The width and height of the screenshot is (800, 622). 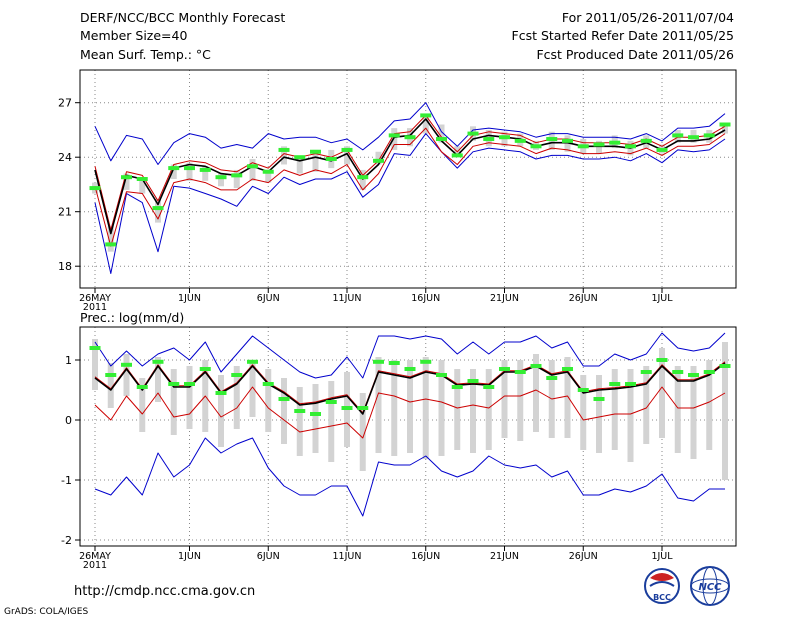 I want to click on y-tick-label: 21, so click(x=65, y=212).